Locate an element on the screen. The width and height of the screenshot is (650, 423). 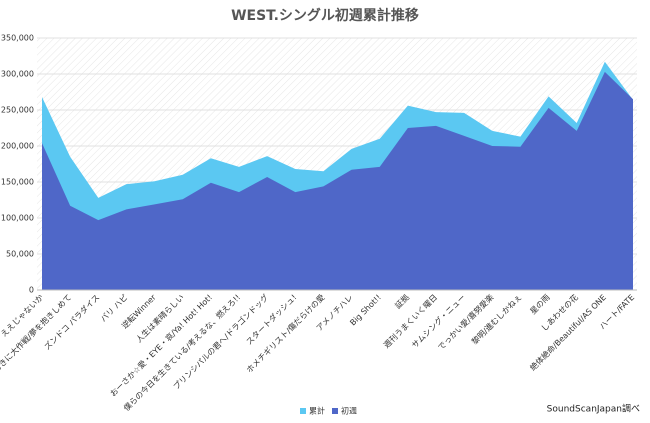
x-tick-label: でっかい愛/喜努愛楽 is located at coordinates (466, 322).